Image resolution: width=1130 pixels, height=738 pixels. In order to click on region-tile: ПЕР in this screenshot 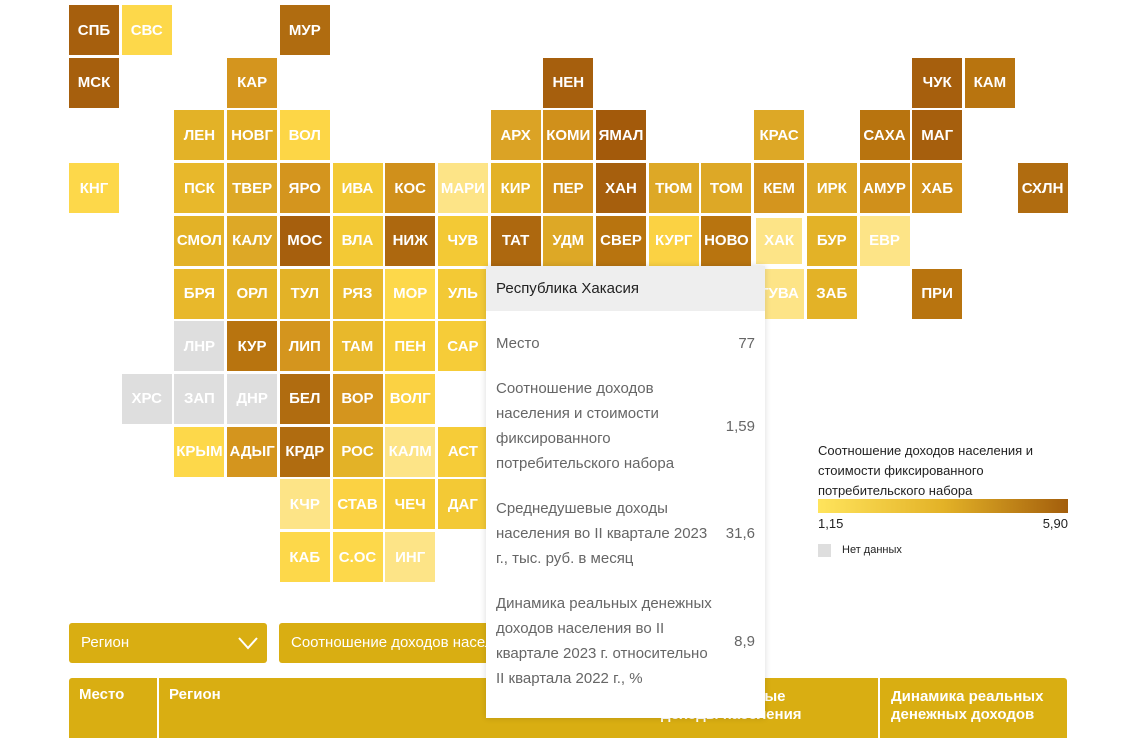, I will do `click(568, 188)`.